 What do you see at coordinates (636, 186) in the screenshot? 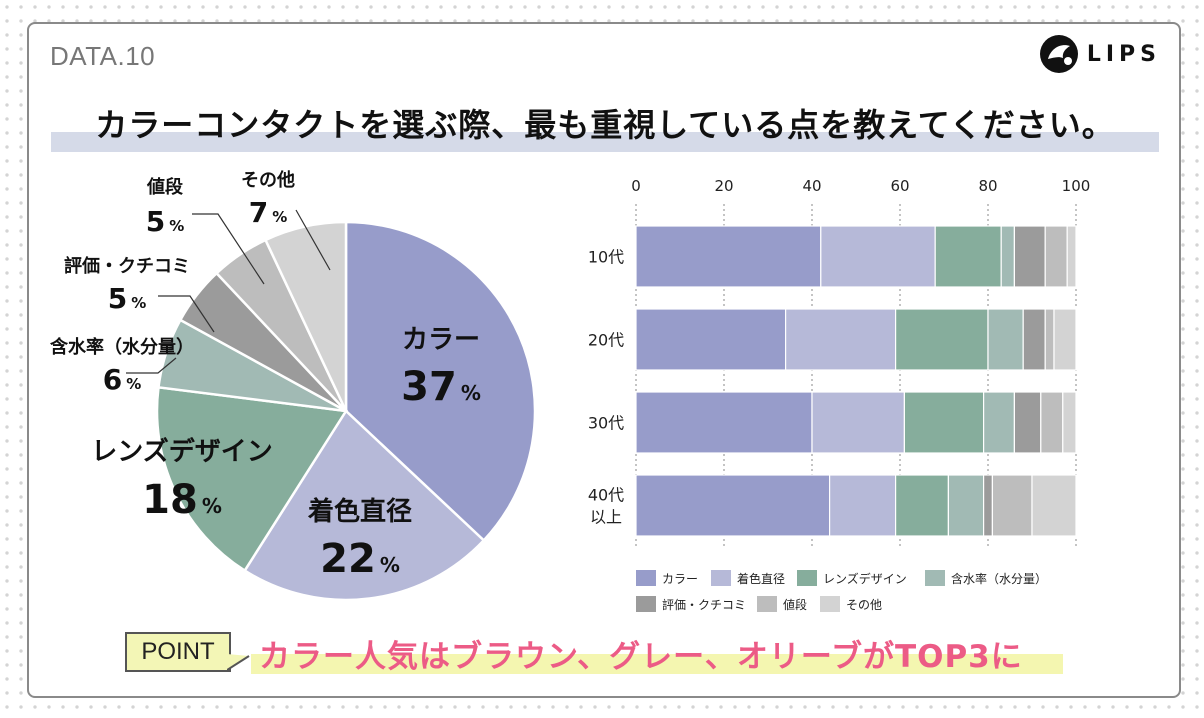
I see `x-tick-0: 0` at bounding box center [636, 186].